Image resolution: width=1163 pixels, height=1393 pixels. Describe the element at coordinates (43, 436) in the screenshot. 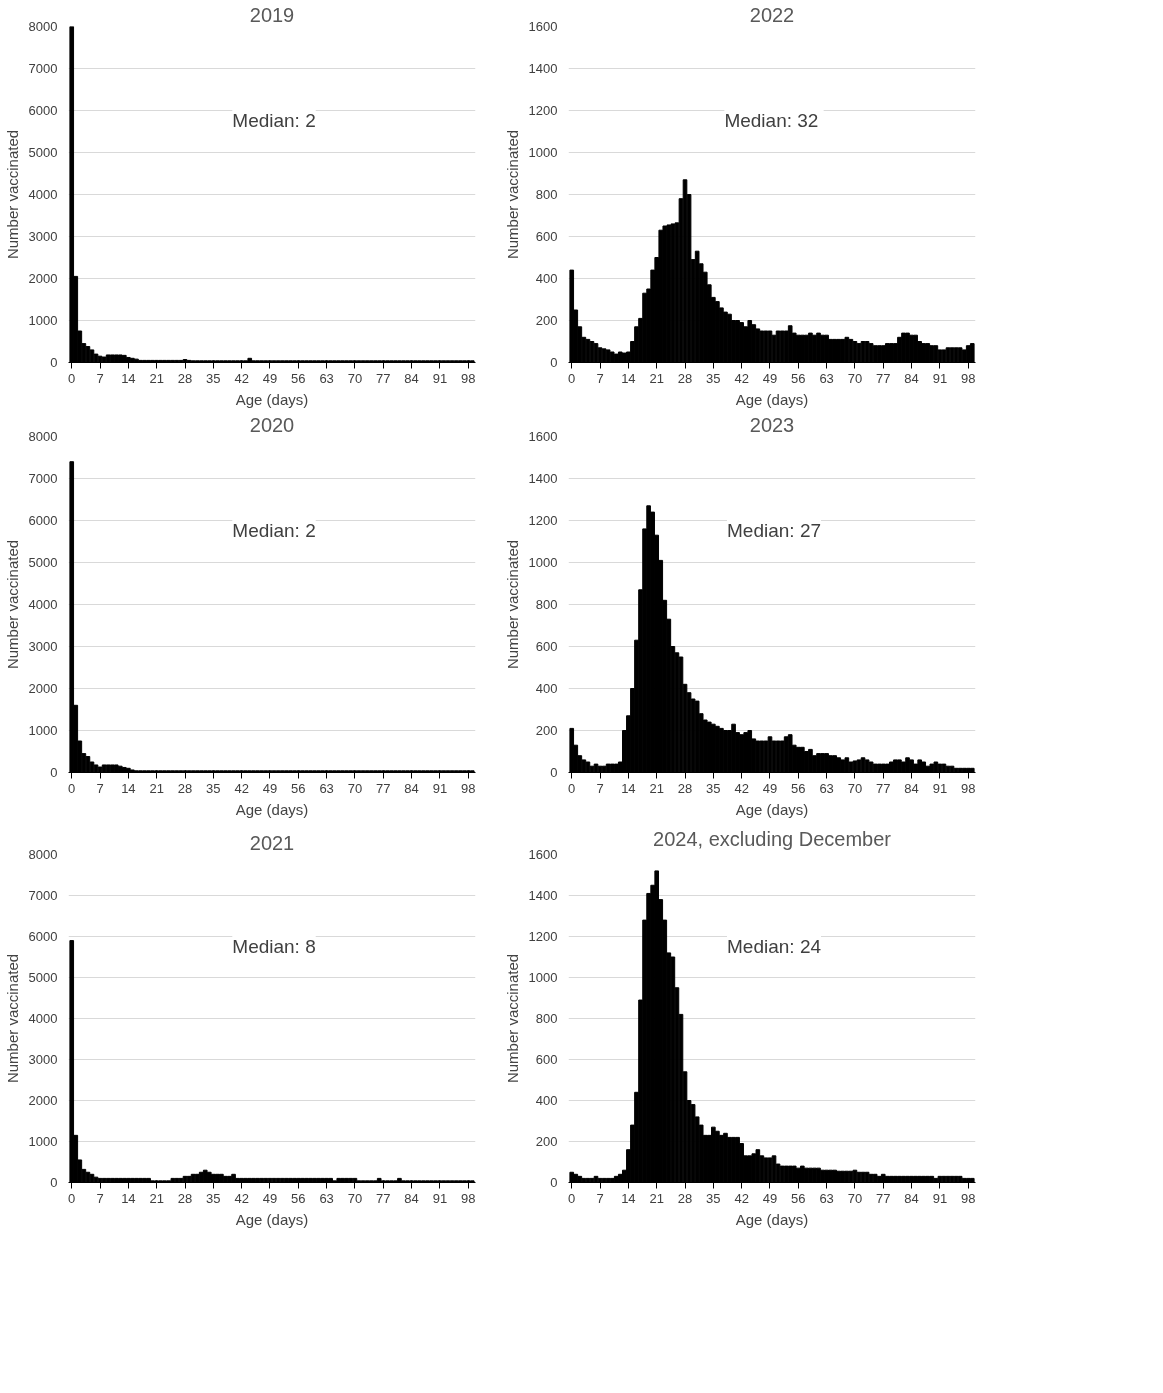

I see `y-tick-label: 8000` at that location.